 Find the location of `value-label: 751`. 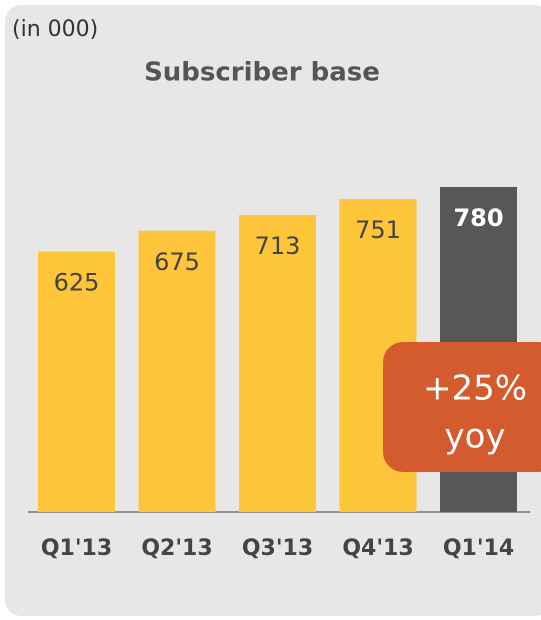

value-label: 751 is located at coordinates (378, 230).